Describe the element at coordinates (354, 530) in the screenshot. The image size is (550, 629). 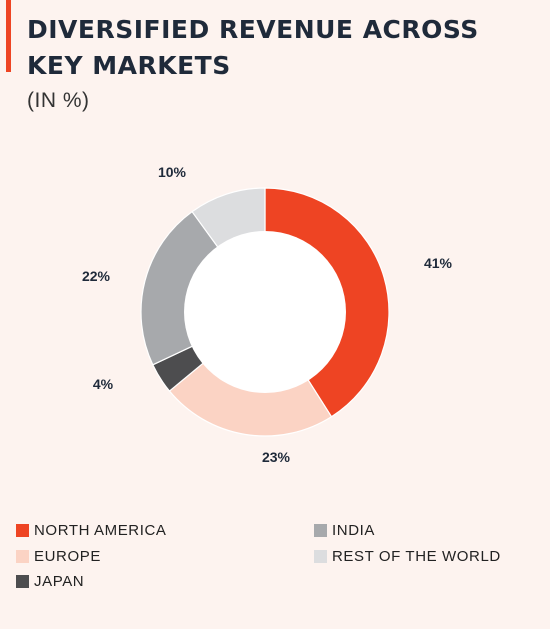
I see `legend-label: INDIA` at that location.